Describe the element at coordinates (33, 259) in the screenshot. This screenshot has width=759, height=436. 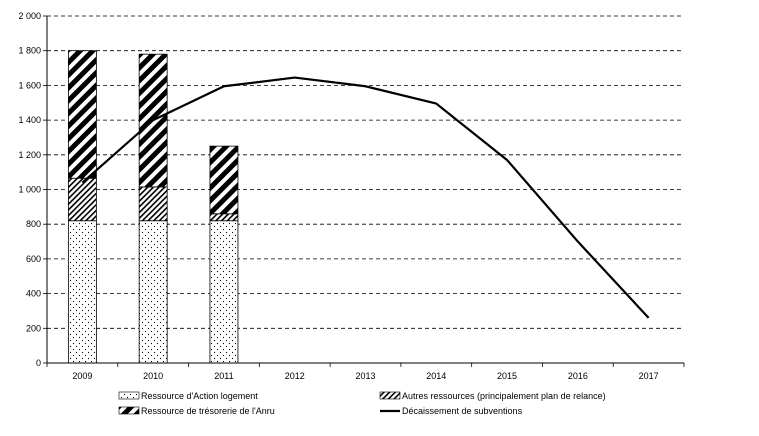
I see `y-tick-label: 600` at that location.